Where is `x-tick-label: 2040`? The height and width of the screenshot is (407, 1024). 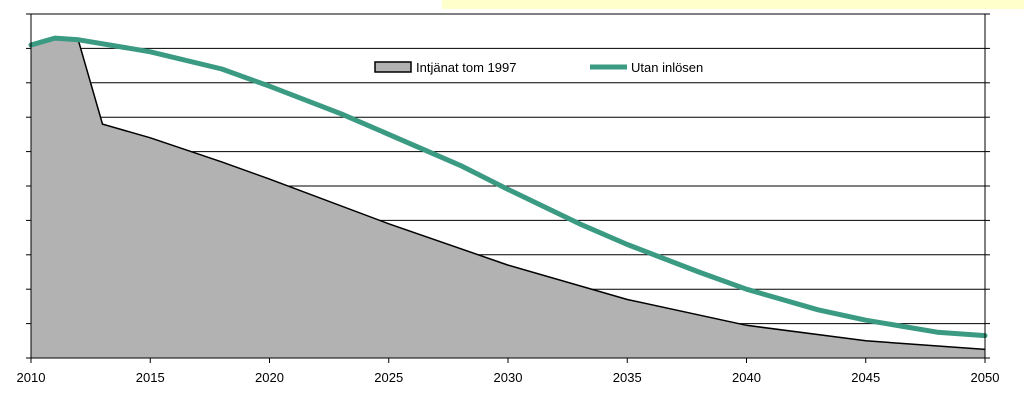
x-tick-label: 2040 is located at coordinates (746, 377).